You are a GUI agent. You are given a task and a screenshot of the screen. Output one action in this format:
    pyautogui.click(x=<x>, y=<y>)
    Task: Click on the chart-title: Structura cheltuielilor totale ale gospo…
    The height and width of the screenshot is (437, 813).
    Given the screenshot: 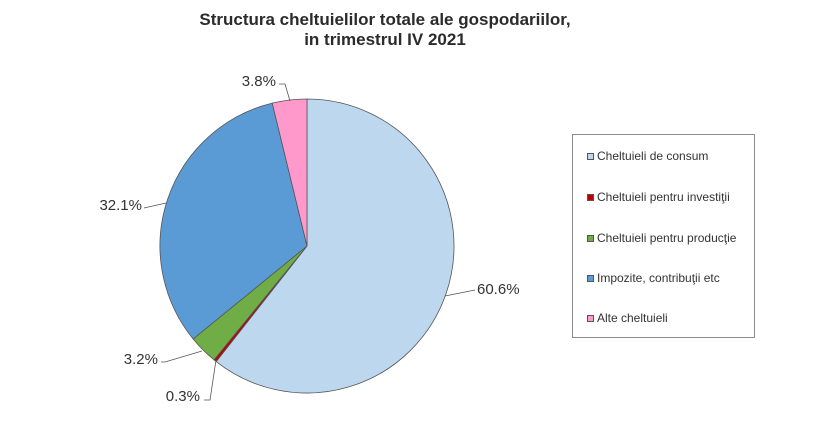 What is the action you would take?
    pyautogui.click(x=385, y=30)
    